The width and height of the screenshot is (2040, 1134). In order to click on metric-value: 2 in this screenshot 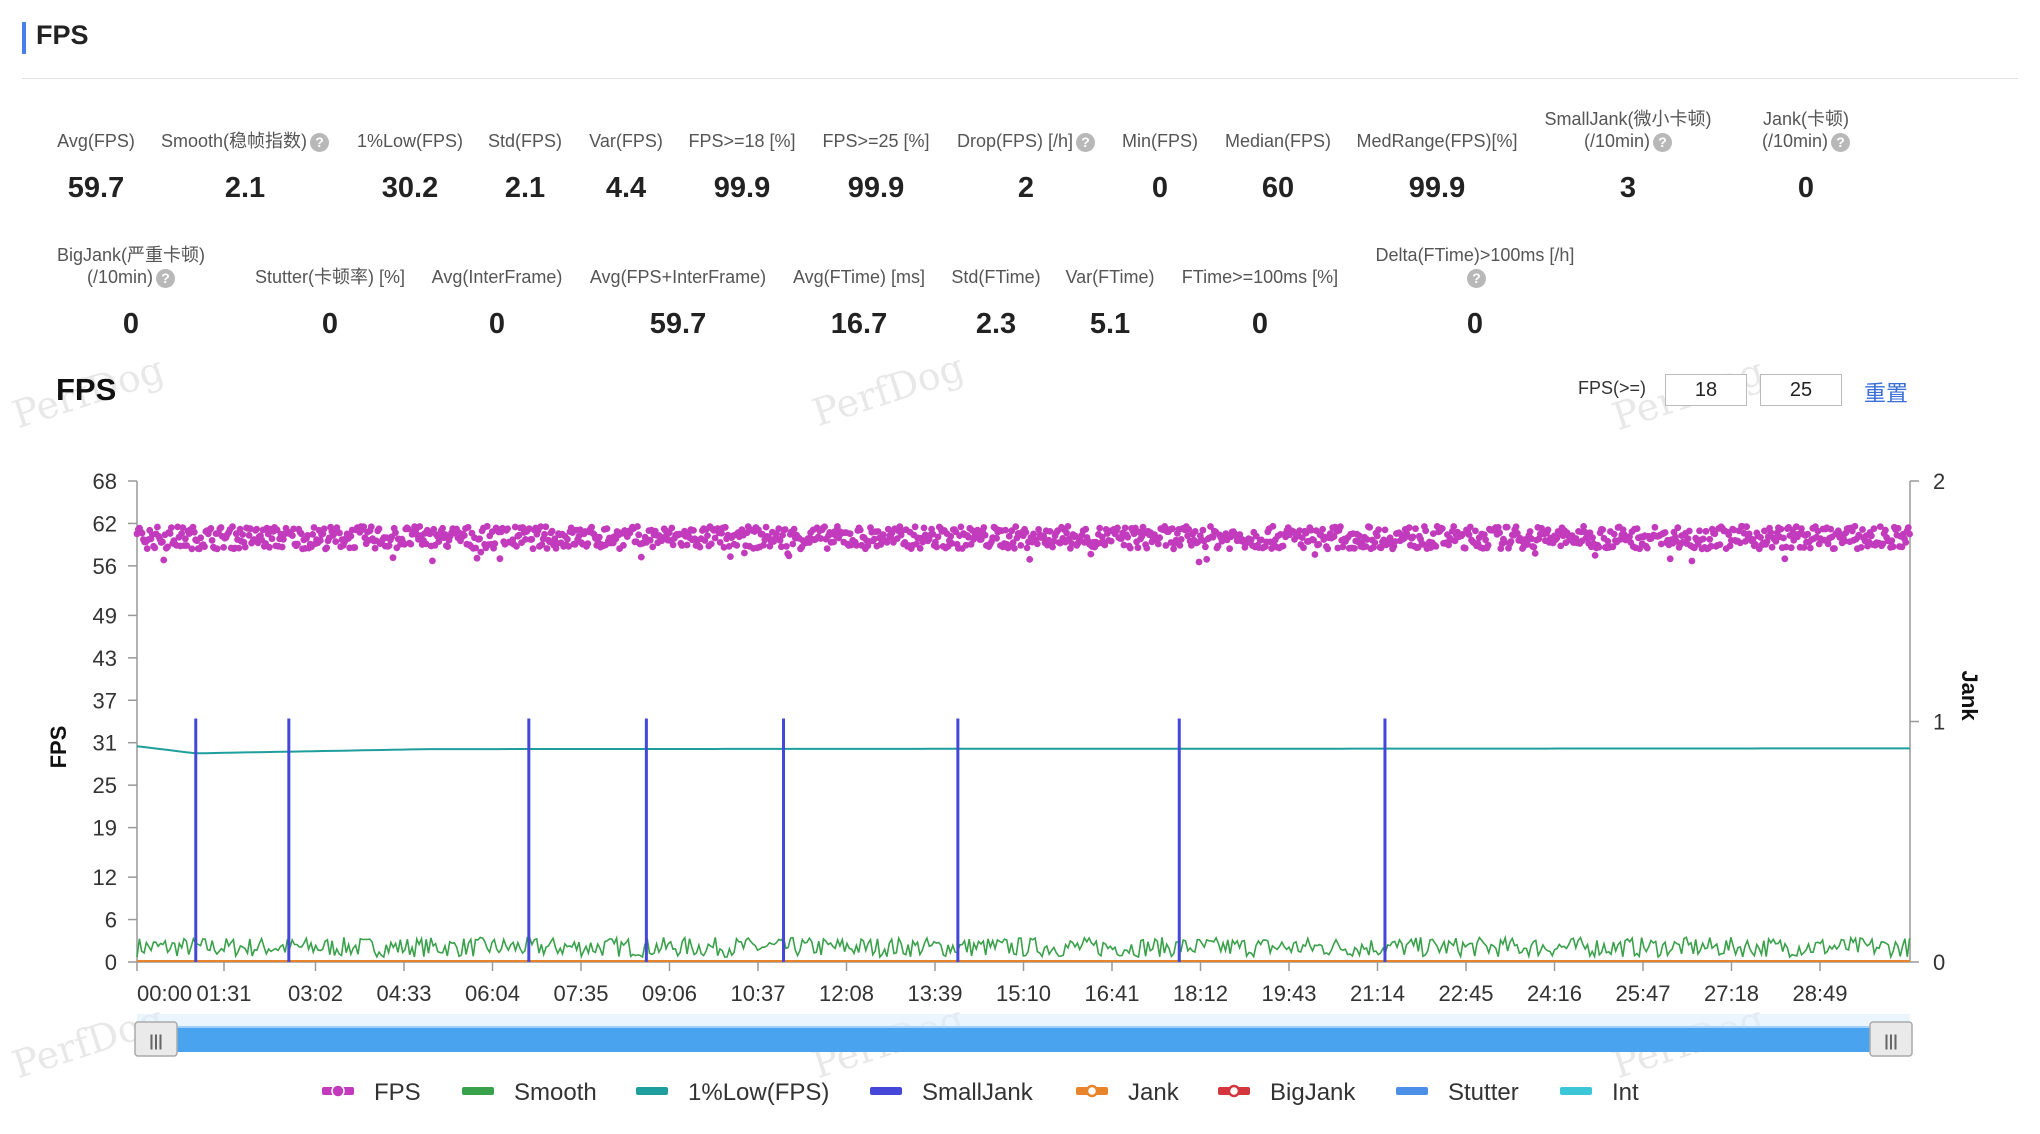, I will do `click(1026, 188)`.